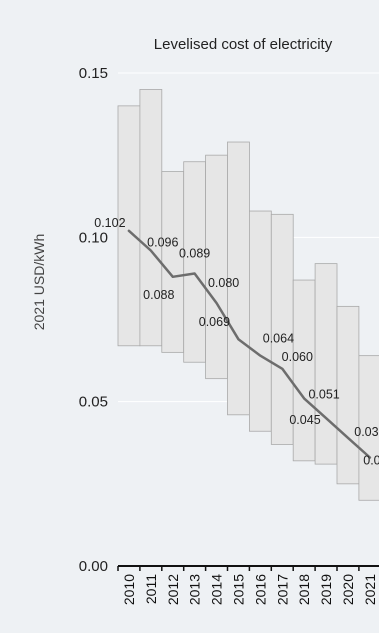  I want to click on data-label-2016: 0.064, so click(278, 339).